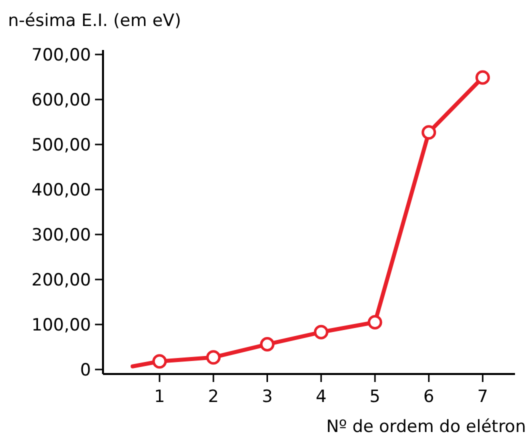  I want to click on y-tick-label: 700,00, so click(61, 55).